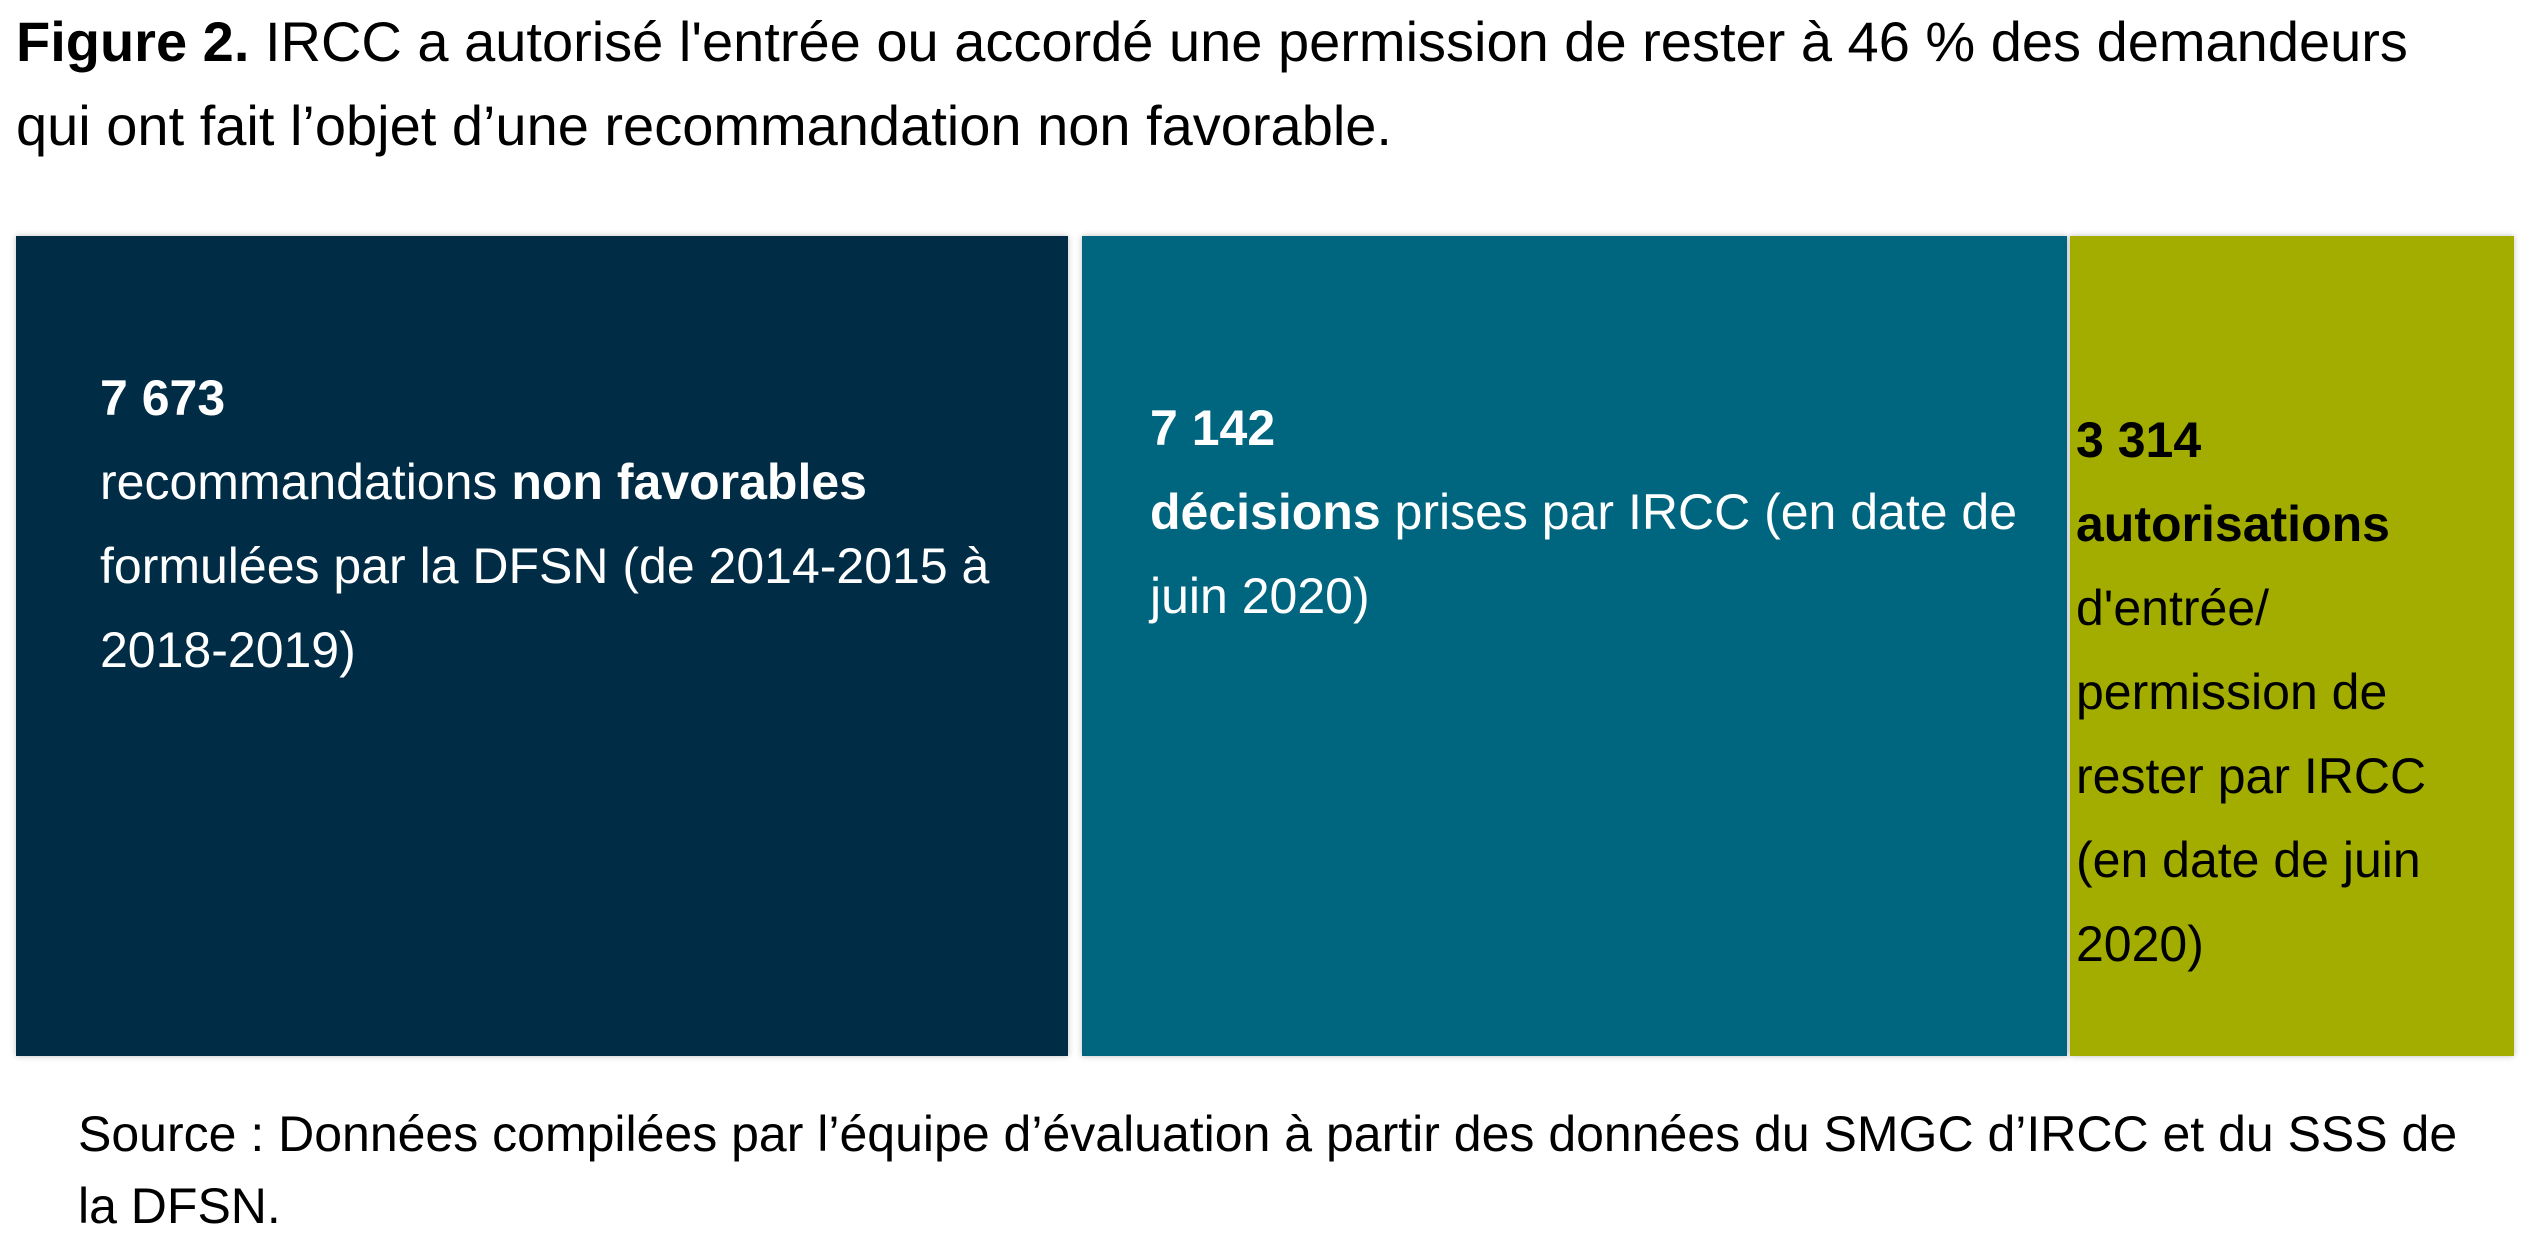 This screenshot has width=2529, height=1247. What do you see at coordinates (1265, 512) in the screenshot?
I see `block-2-bold: décisions` at bounding box center [1265, 512].